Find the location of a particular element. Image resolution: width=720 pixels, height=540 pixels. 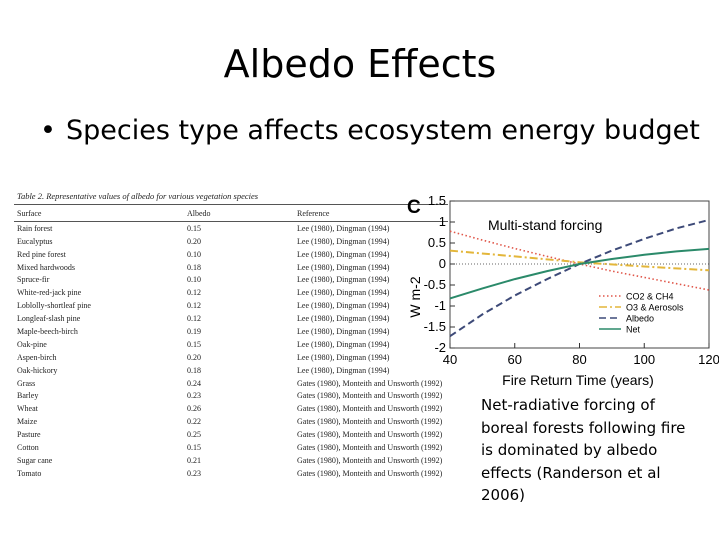

cell-albedo: 0.21 is located at coordinates (194, 460).